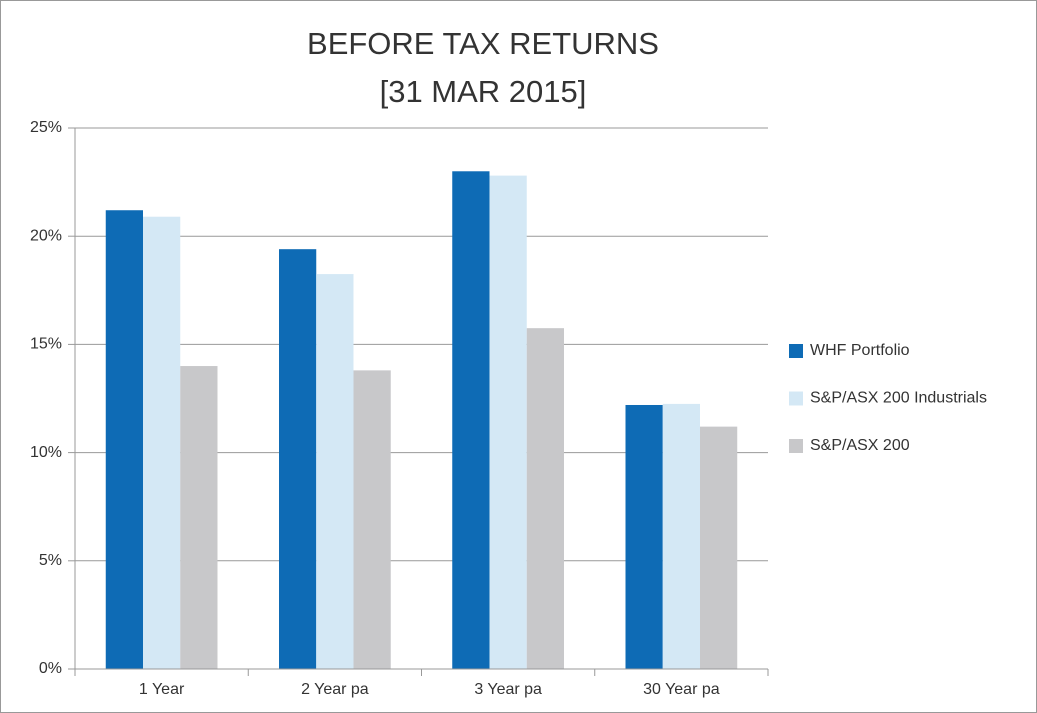 The width and height of the screenshot is (1037, 713). I want to click on y-tick-label: 0%, so click(50, 668).